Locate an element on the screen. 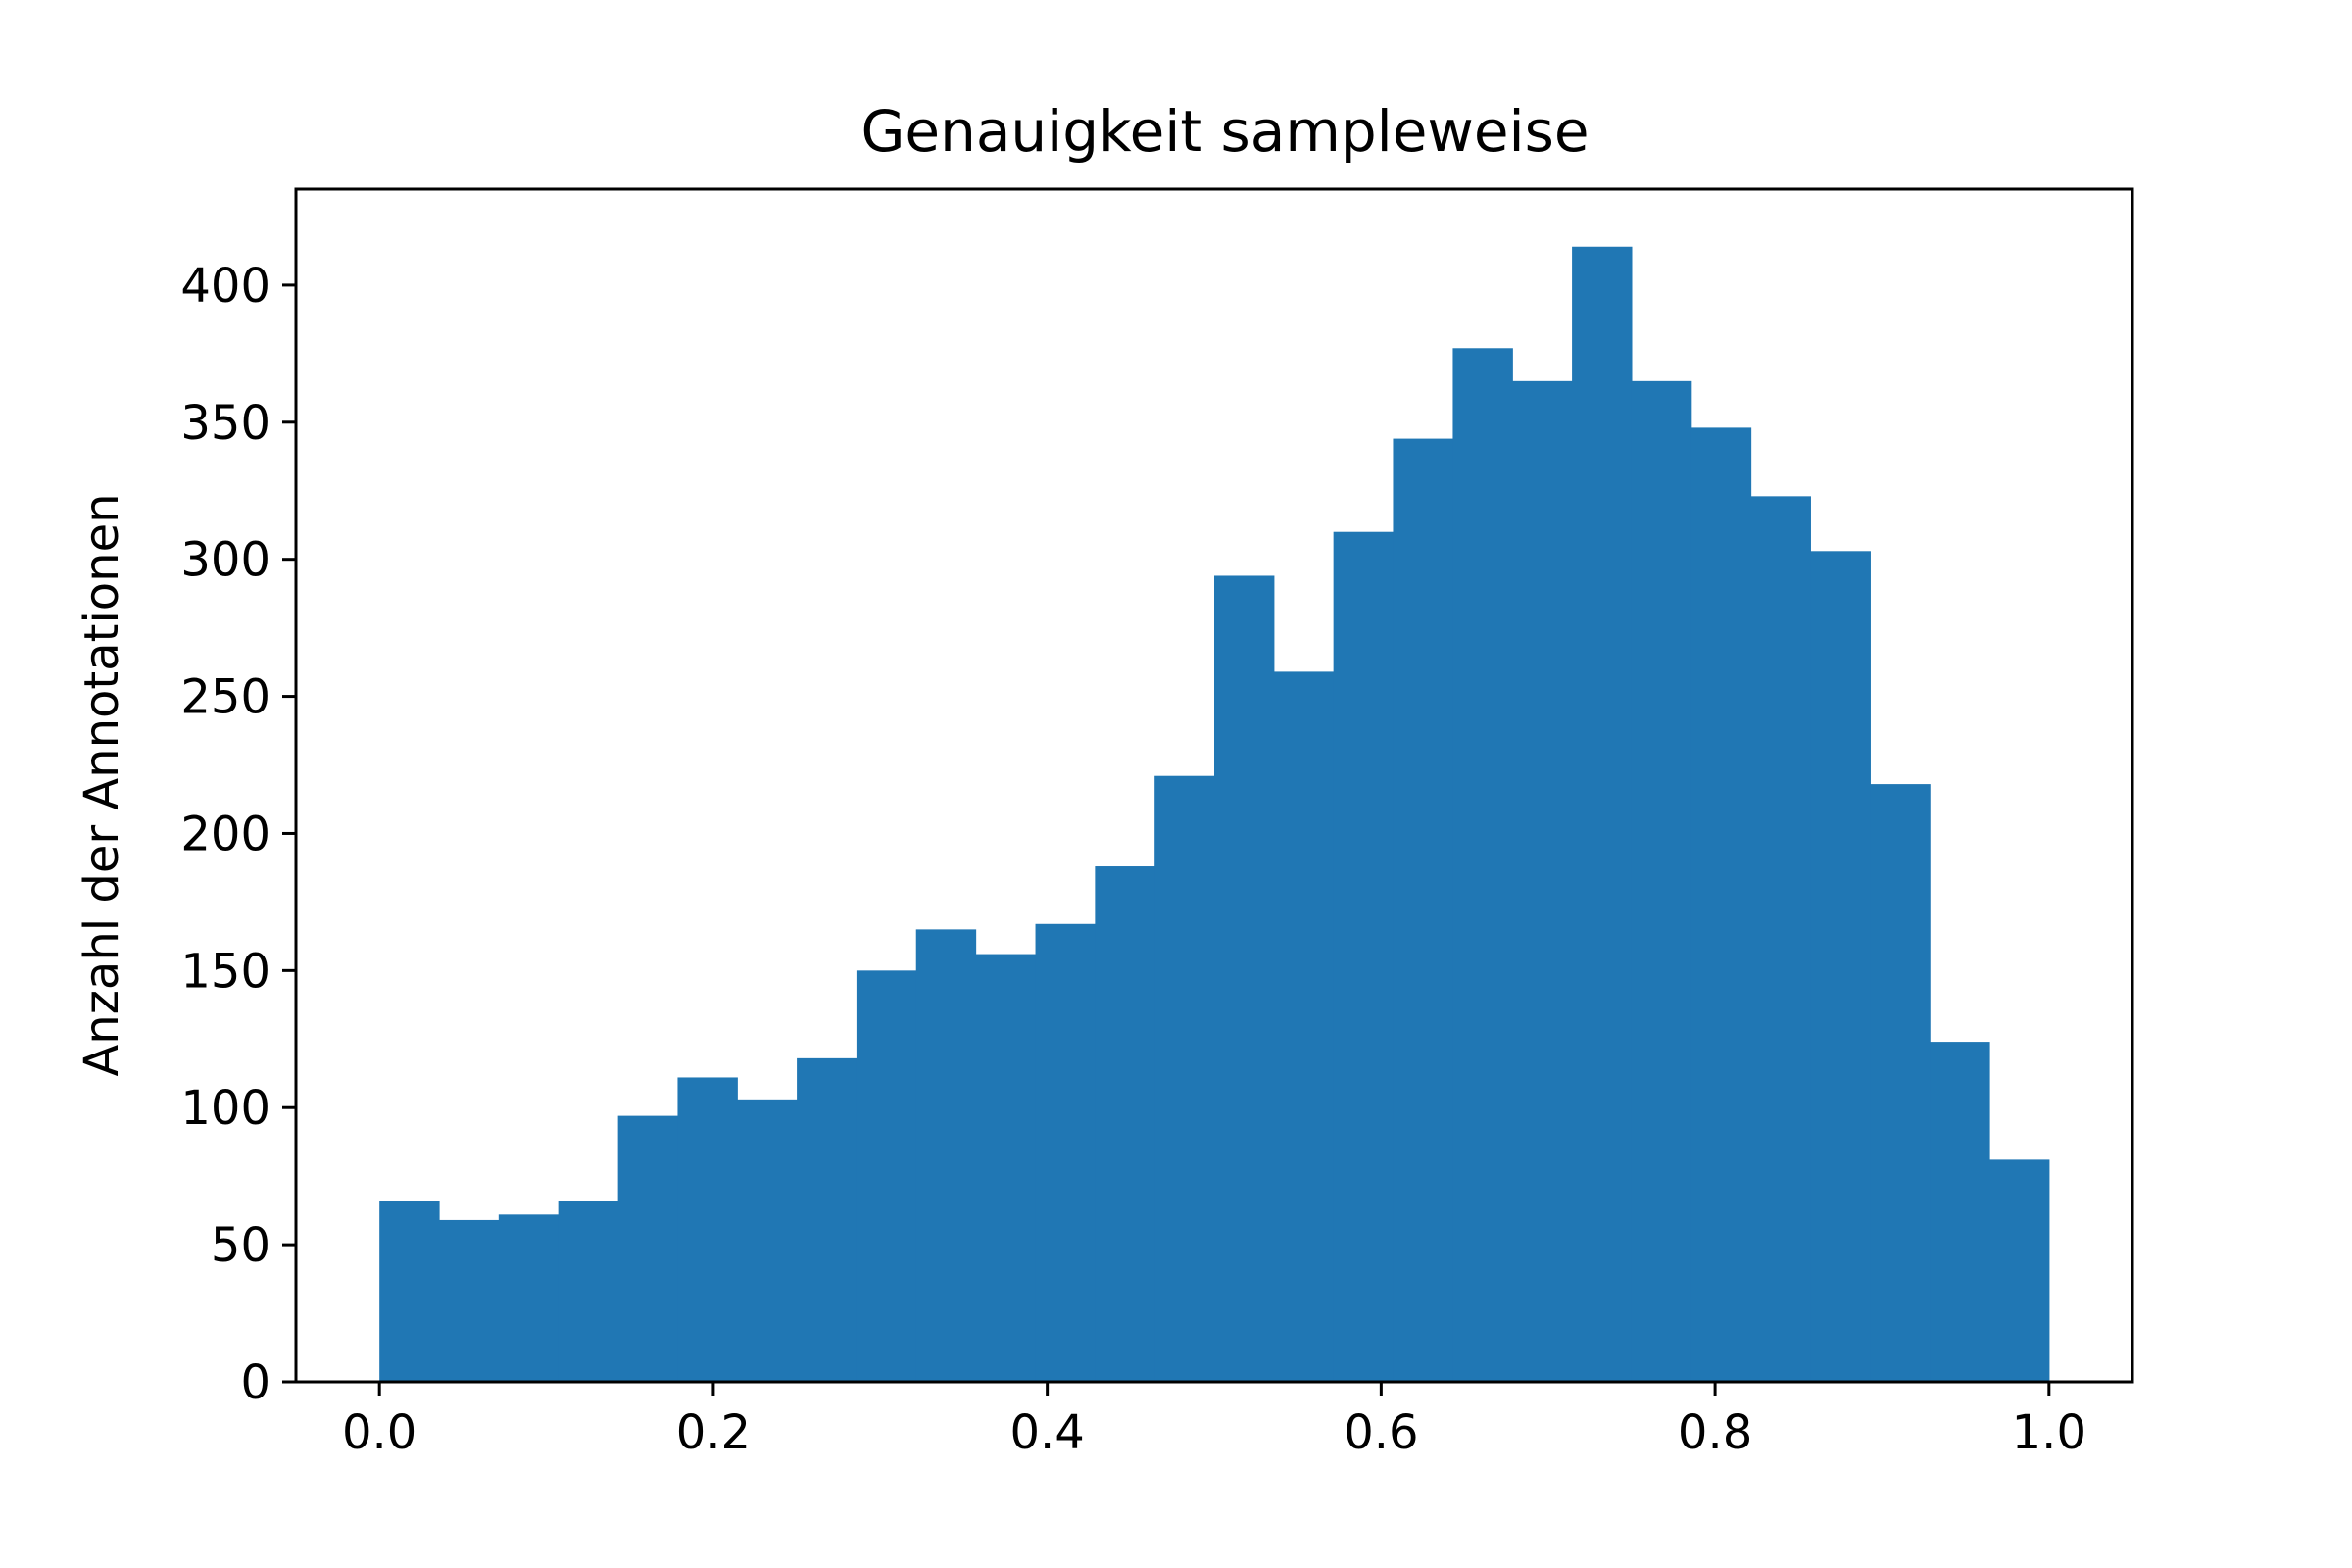 The image size is (2352, 1568). y-tick-label: 300 is located at coordinates (225, 560).